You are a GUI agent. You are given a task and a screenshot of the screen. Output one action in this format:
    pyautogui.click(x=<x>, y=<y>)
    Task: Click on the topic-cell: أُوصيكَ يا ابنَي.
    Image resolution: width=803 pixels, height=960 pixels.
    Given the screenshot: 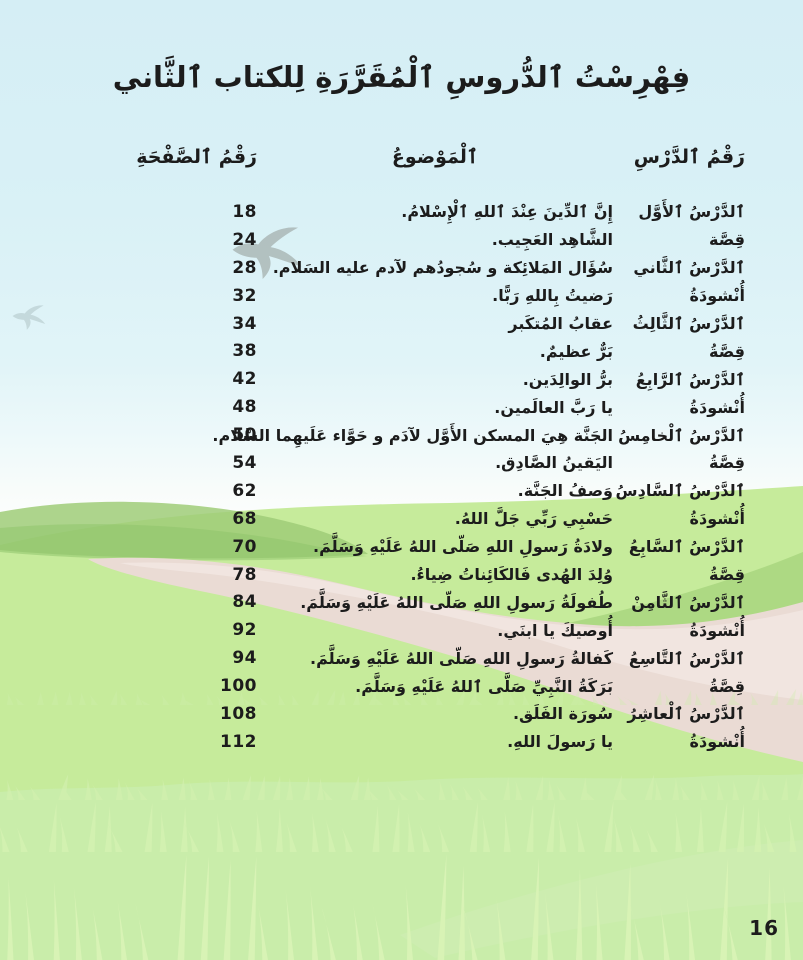 What is the action you would take?
    pyautogui.click(x=555, y=630)
    